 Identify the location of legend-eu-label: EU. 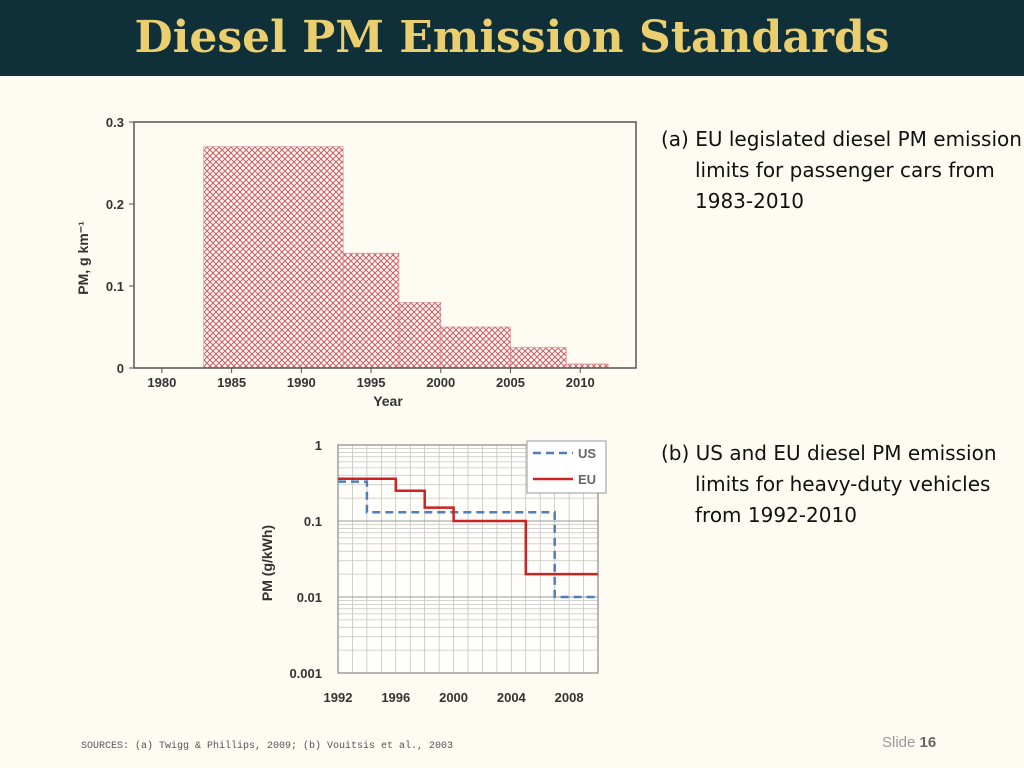
(587, 479).